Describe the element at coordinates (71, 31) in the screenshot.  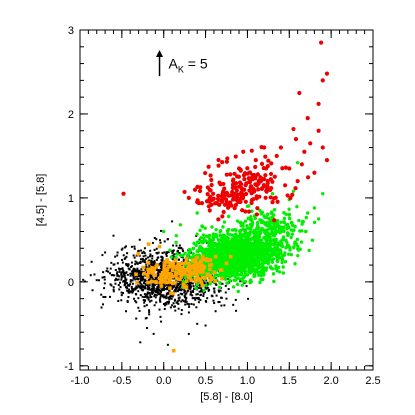
I see `y-tick-label: 3` at that location.